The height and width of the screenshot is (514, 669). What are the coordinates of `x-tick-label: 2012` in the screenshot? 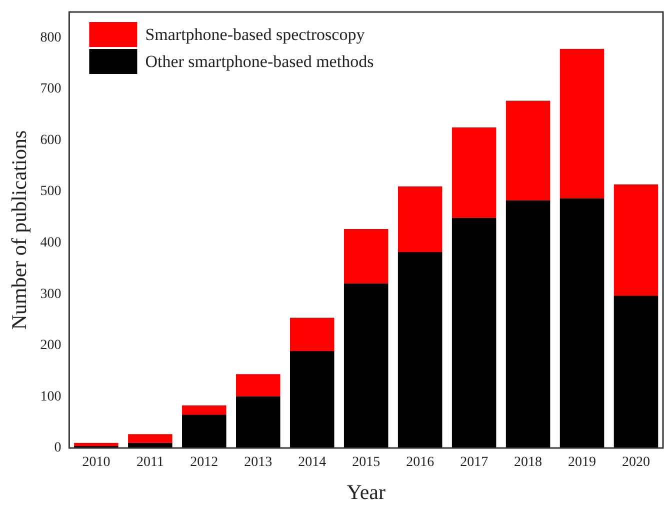 It's located at (204, 462).